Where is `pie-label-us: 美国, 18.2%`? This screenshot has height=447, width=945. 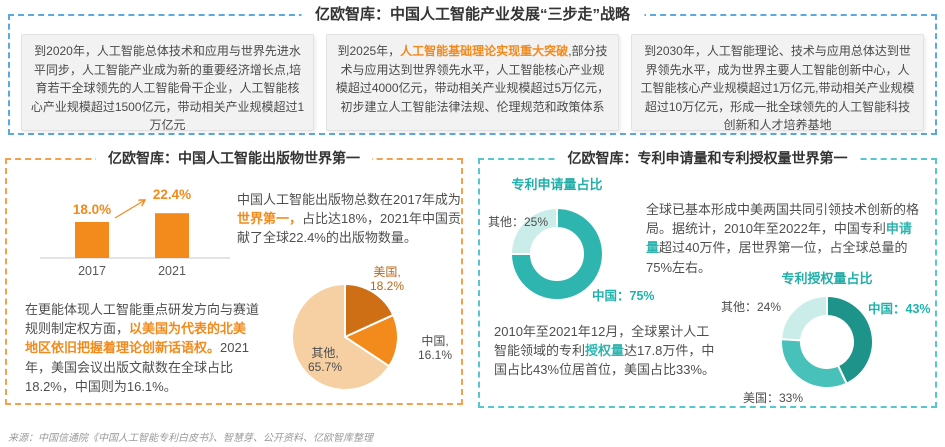
pie-label-us: 美国, 18.2% is located at coordinates (387, 279).